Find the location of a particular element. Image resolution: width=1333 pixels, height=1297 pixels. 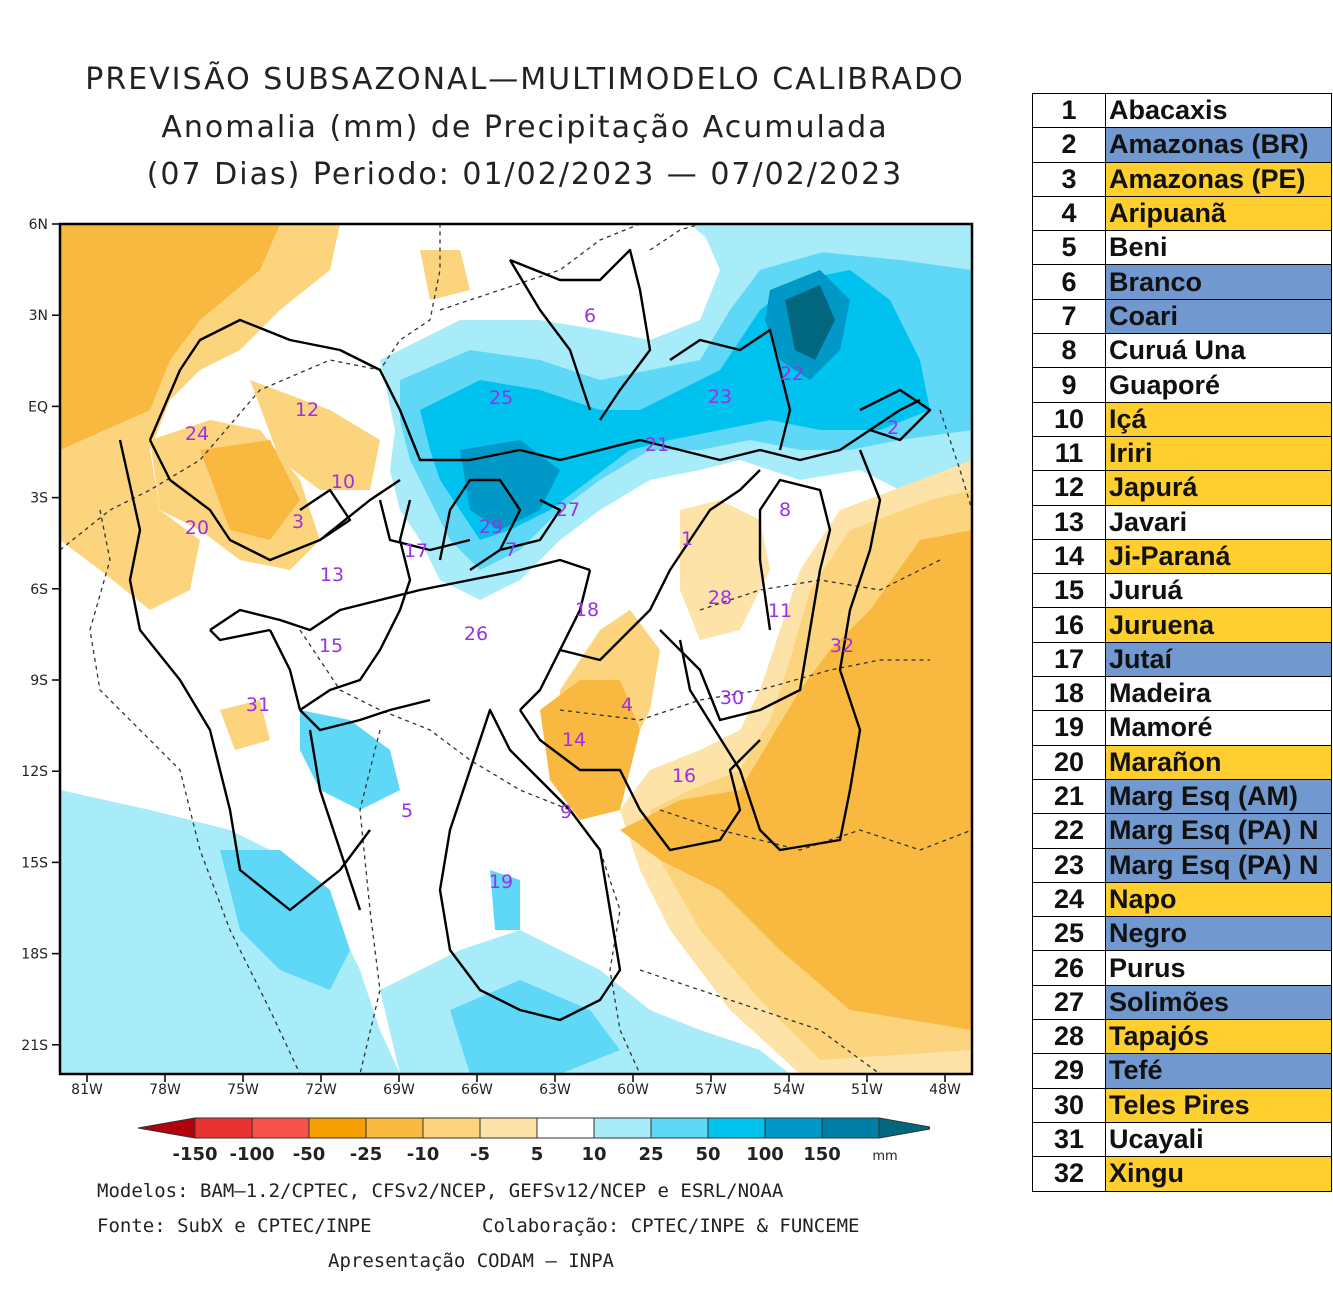

legend-basin-name: Ji-Paraná is located at coordinates (1218, 556).